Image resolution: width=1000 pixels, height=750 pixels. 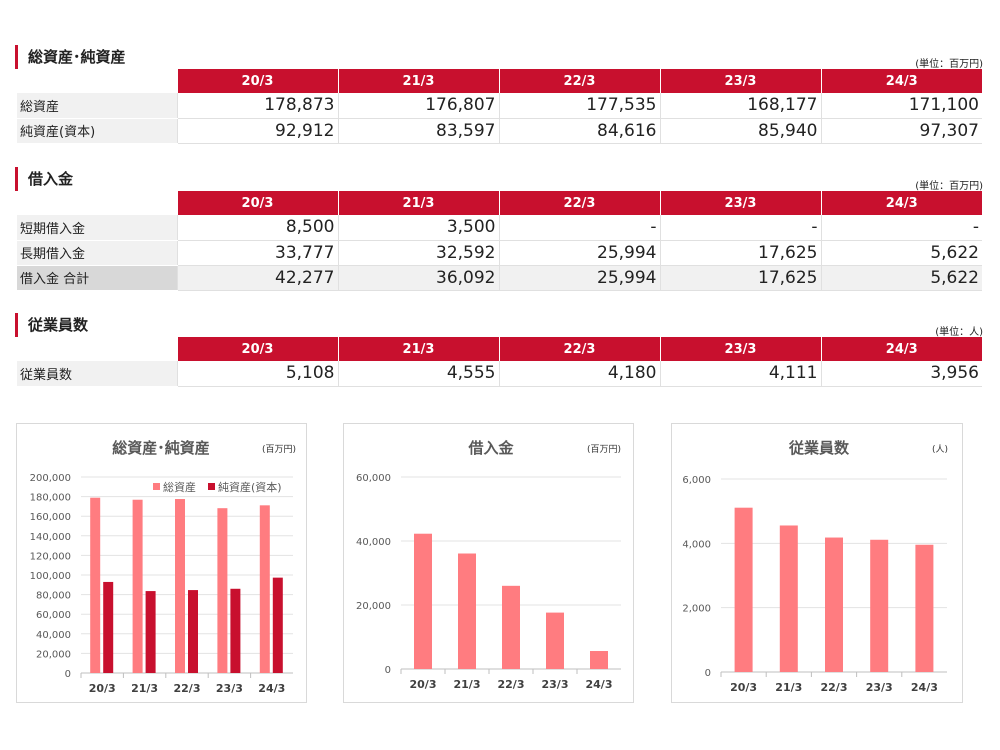 I want to click on y-tick-label: 120,000, so click(x=50, y=556).